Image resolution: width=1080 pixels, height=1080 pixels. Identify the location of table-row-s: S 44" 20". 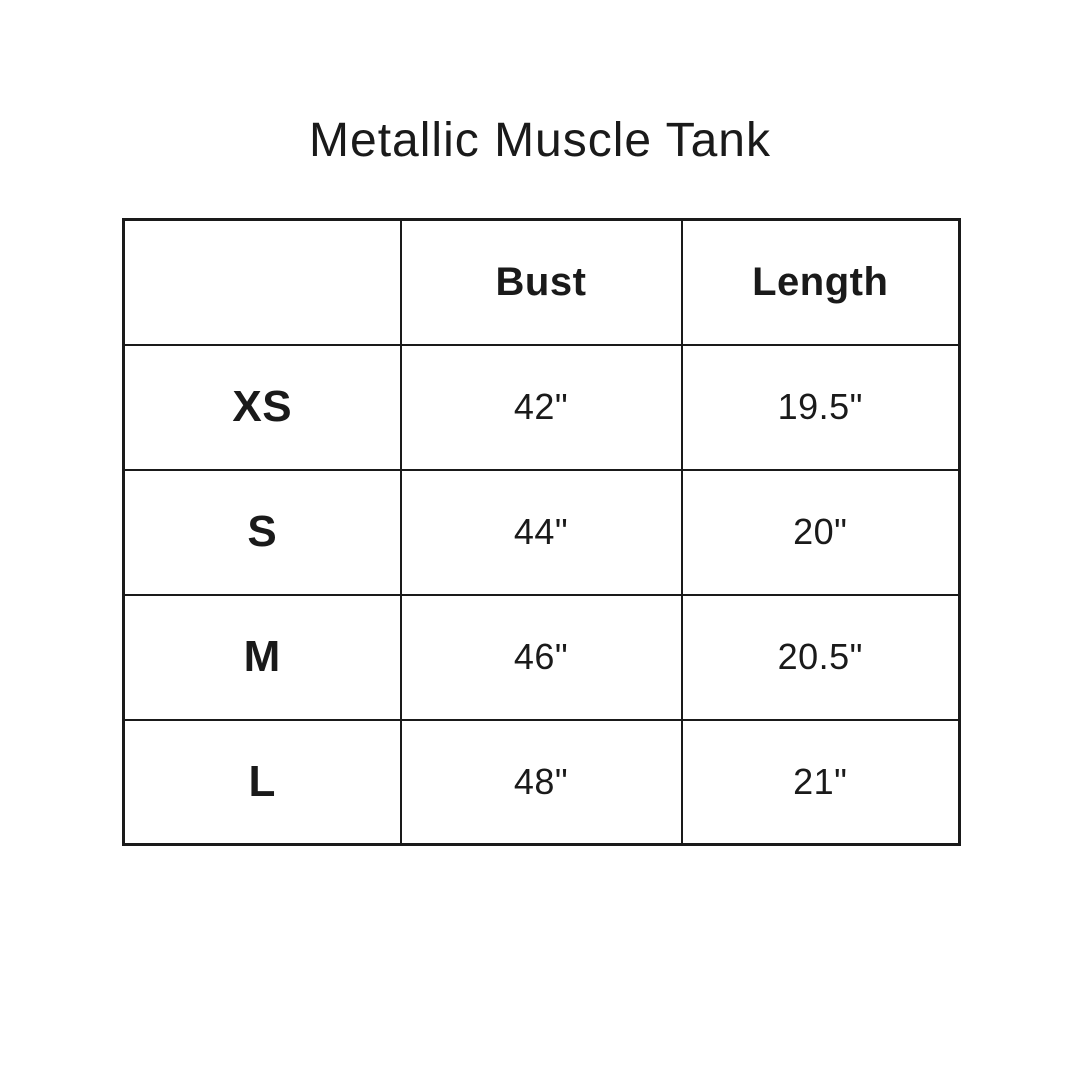
(541, 532).